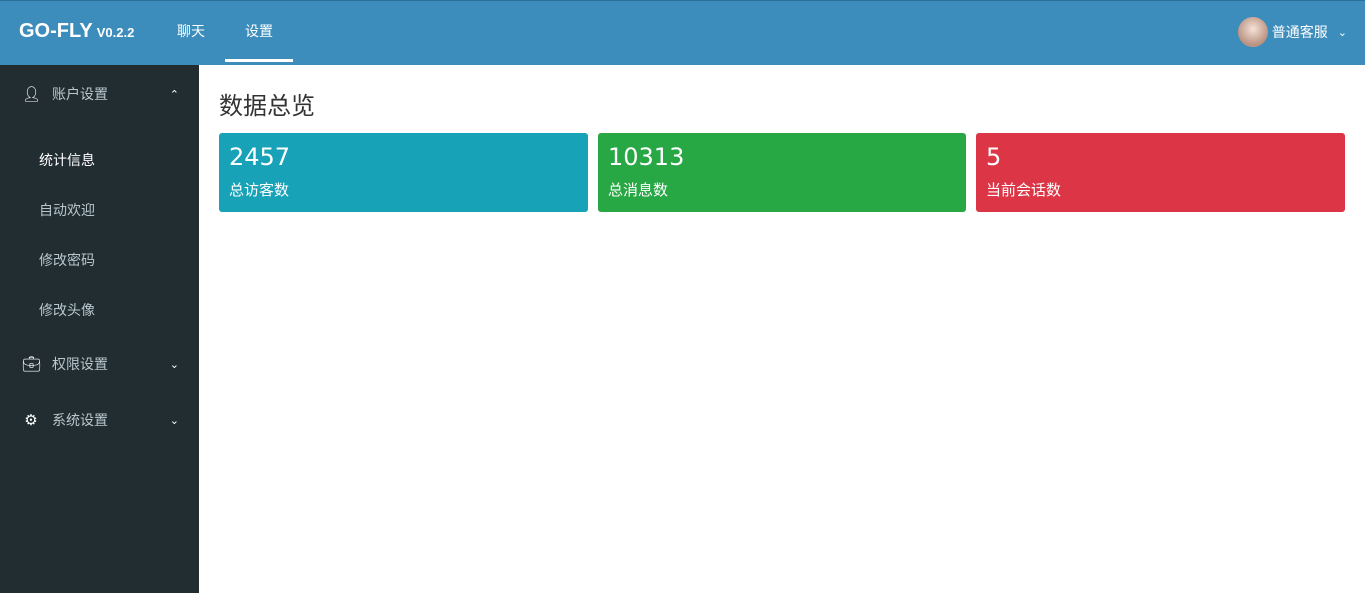 Image resolution: width=1365 pixels, height=593 pixels. Describe the element at coordinates (67, 211) in the screenshot. I see `sidebar-item-auto-welcome: 自动欢迎` at that location.